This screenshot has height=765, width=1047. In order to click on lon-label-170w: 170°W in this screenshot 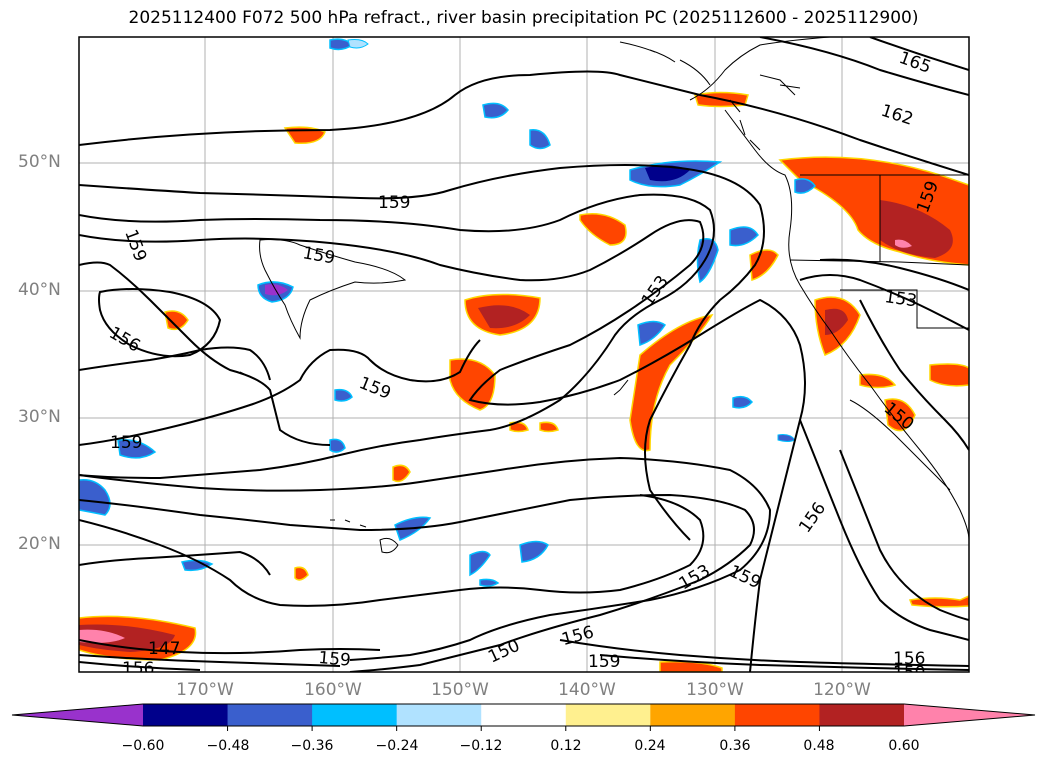, I will do `click(205, 690)`.